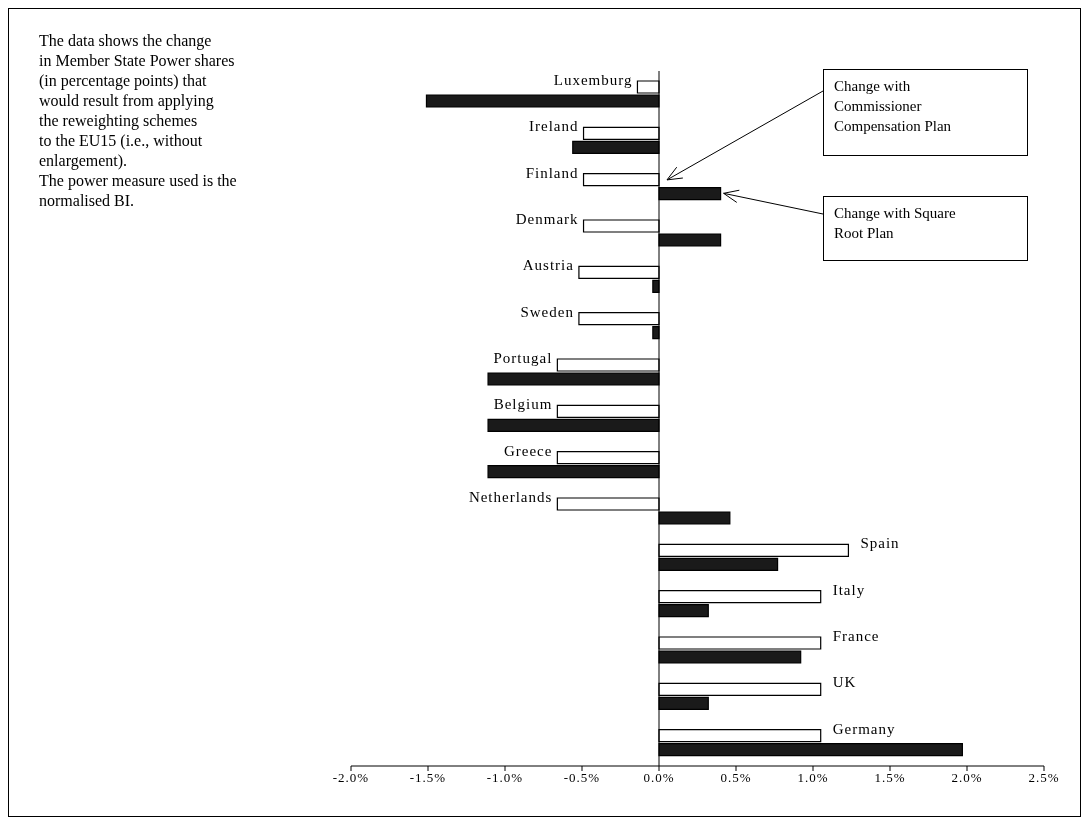 The image size is (1087, 823). I want to click on x-tick-label: 1.0%, so click(813, 778).